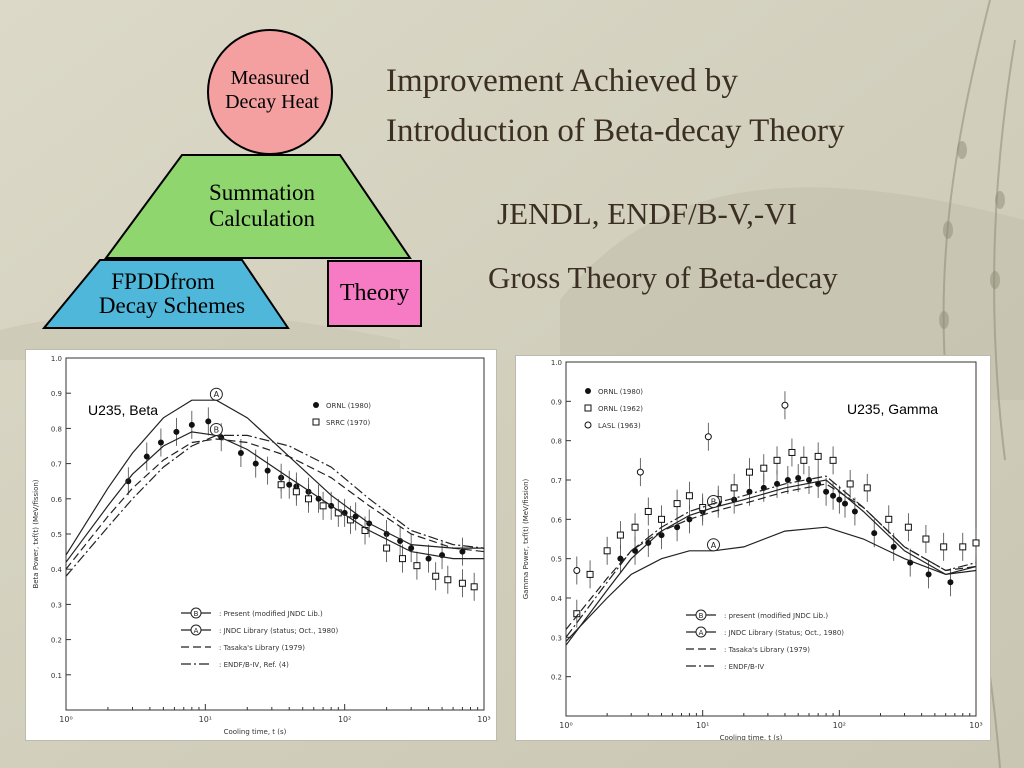  Describe the element at coordinates (271, 614) in the screenshot. I see `legend-label: : Present (modified JNDC Lib.)` at that location.